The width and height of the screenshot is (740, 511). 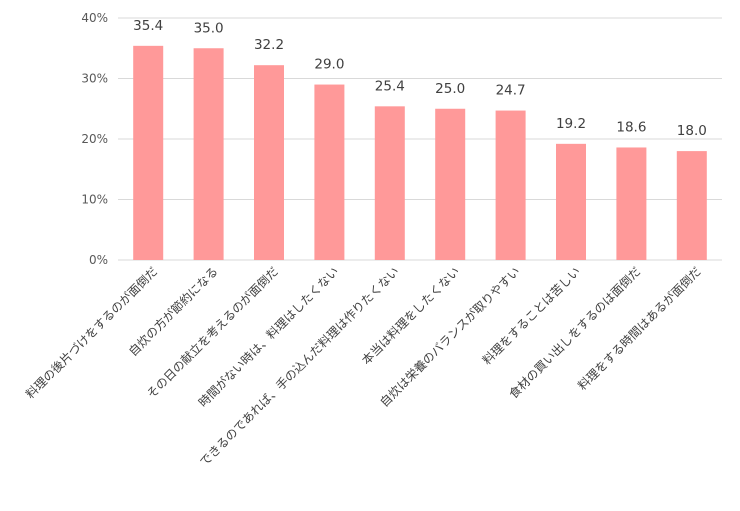 I want to click on y-tick-label: 30%, so click(x=94, y=79).